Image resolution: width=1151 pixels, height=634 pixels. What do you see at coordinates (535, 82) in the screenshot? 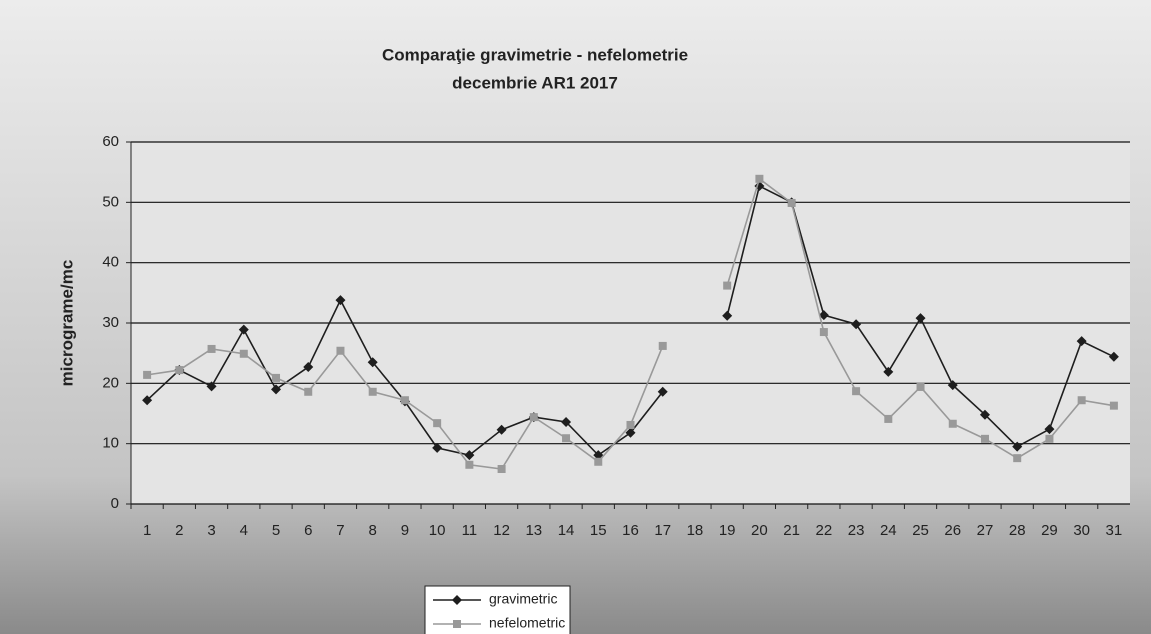
I see `chart-subtitle: decembrie AR1 2017` at bounding box center [535, 82].